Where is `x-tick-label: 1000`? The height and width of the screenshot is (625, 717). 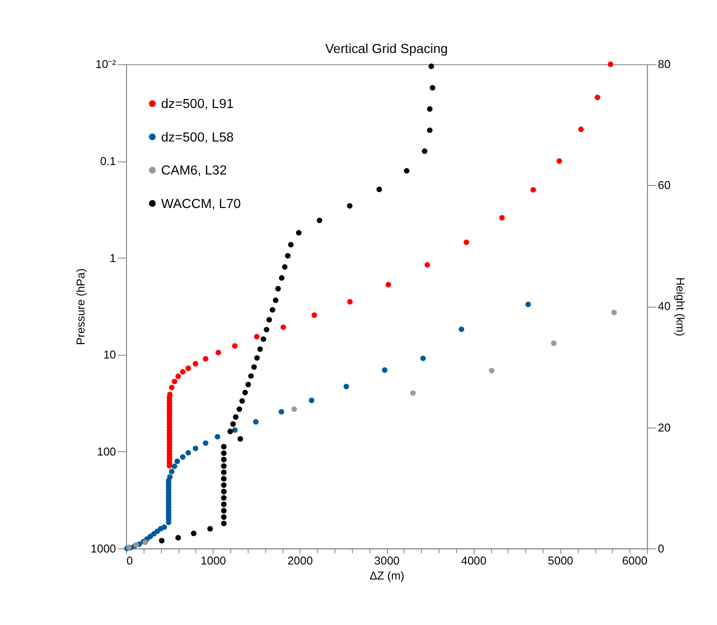 x-tick-label: 1000 is located at coordinates (213, 562).